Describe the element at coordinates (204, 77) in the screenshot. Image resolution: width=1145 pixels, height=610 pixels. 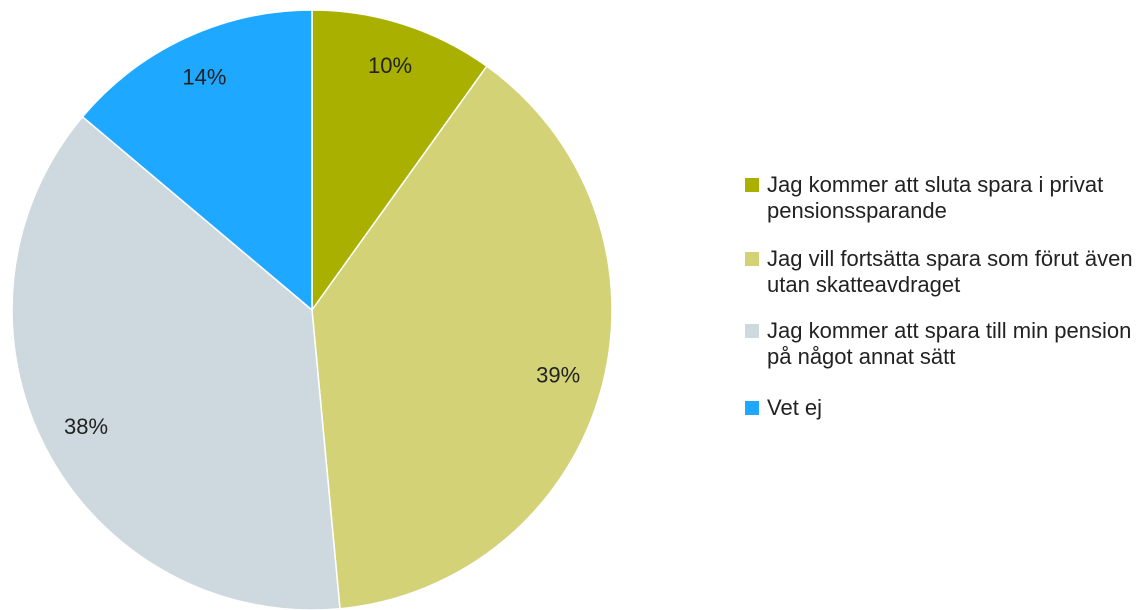
I see `data-label: 14%` at that location.